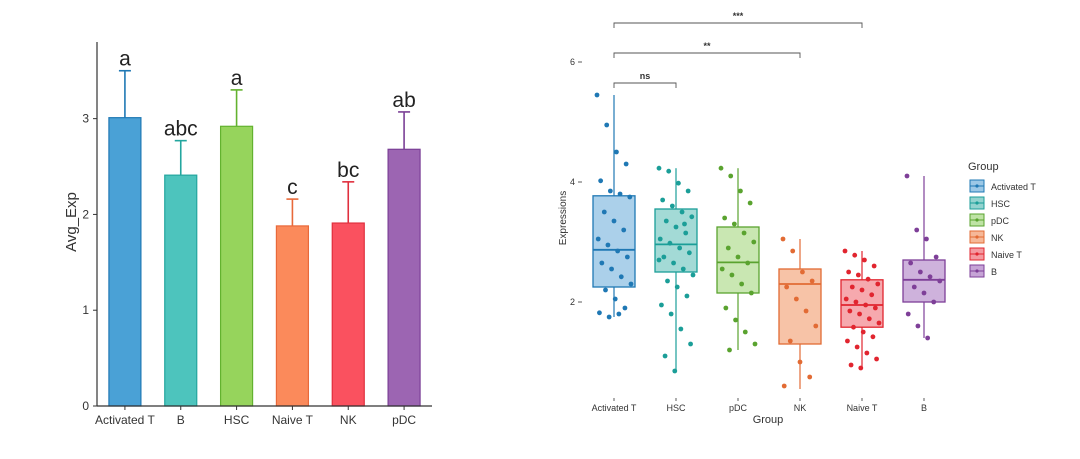 The width and height of the screenshot is (1080, 459). What do you see at coordinates (614, 408) in the screenshot?
I see `x-tick-label-0: Activated T` at bounding box center [614, 408].